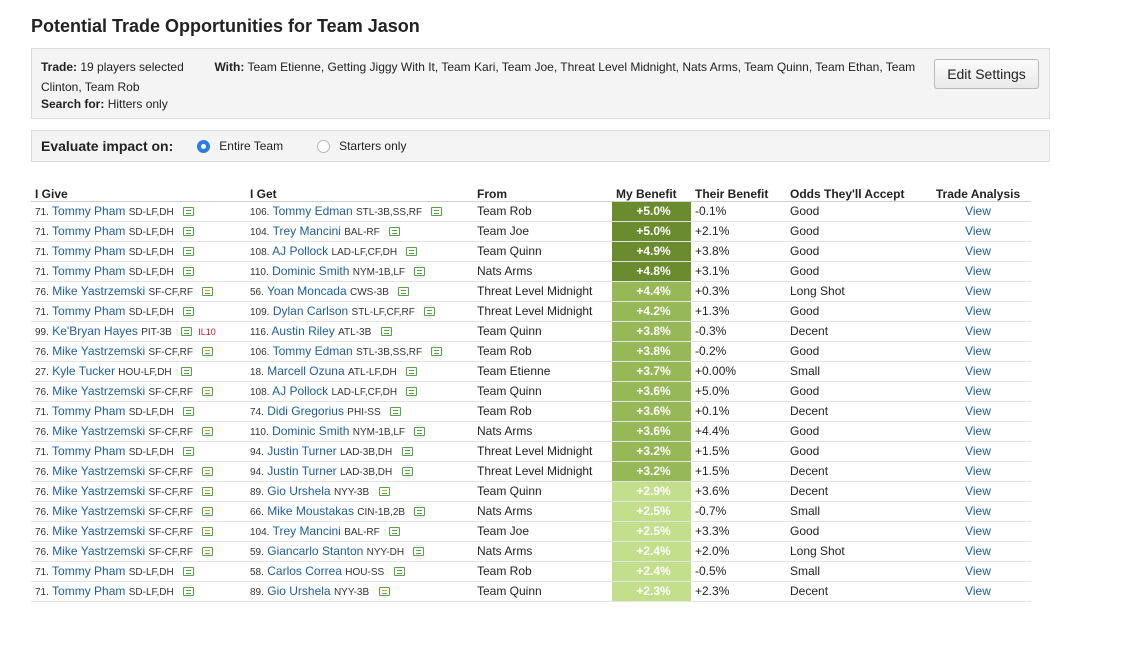  I want to click on get-player-link: Giancarlo Stanton, so click(315, 551).